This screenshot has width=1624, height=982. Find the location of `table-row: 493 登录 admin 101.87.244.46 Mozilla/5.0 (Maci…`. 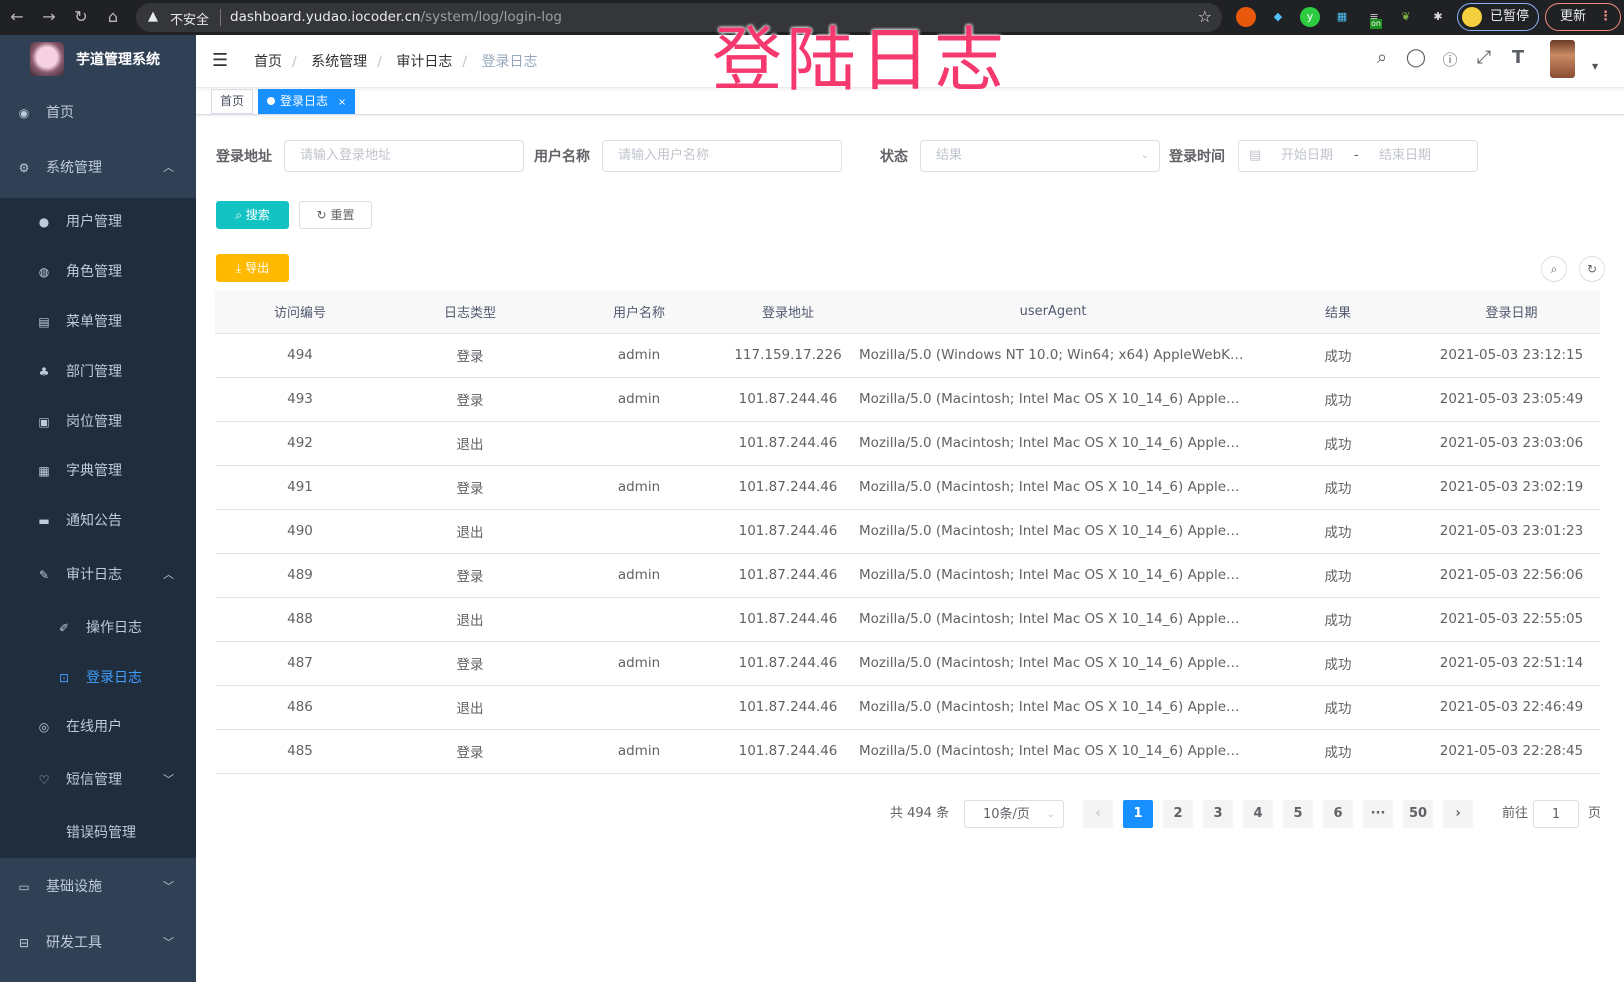

table-row: 493 登录 admin 101.87.244.46 Mozilla/5.0 (Maci… is located at coordinates (907, 399).